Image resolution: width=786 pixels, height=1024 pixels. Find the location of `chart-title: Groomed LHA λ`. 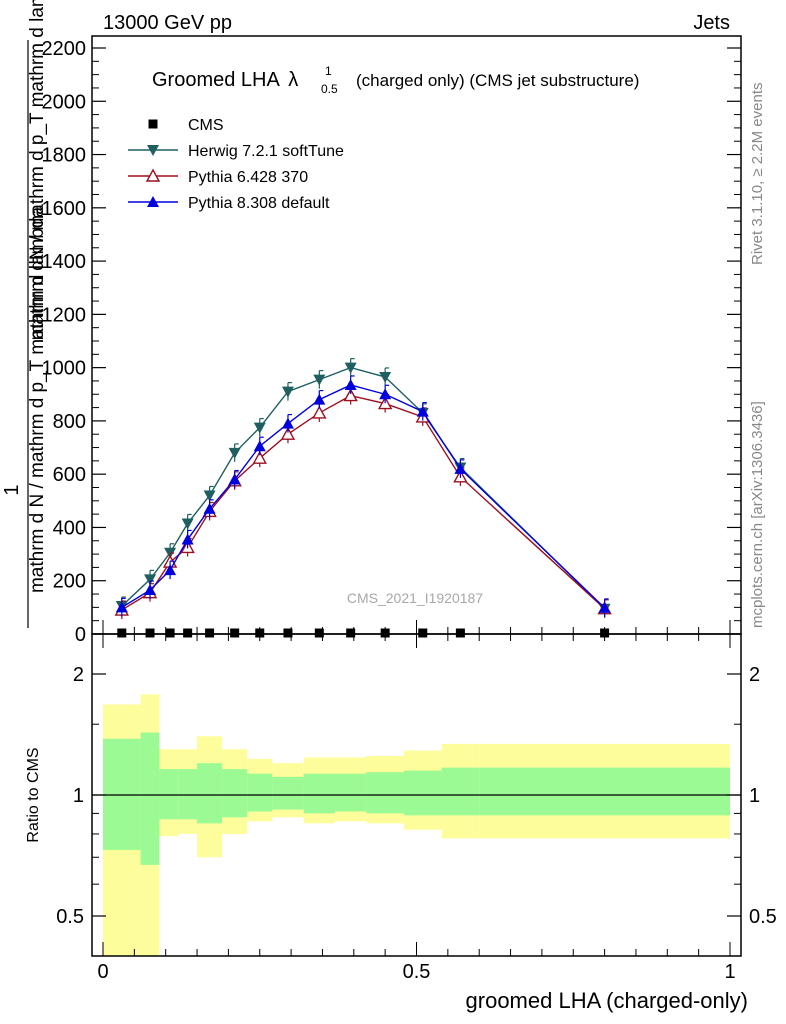

chart-title: Groomed LHA λ is located at coordinates (225, 80).